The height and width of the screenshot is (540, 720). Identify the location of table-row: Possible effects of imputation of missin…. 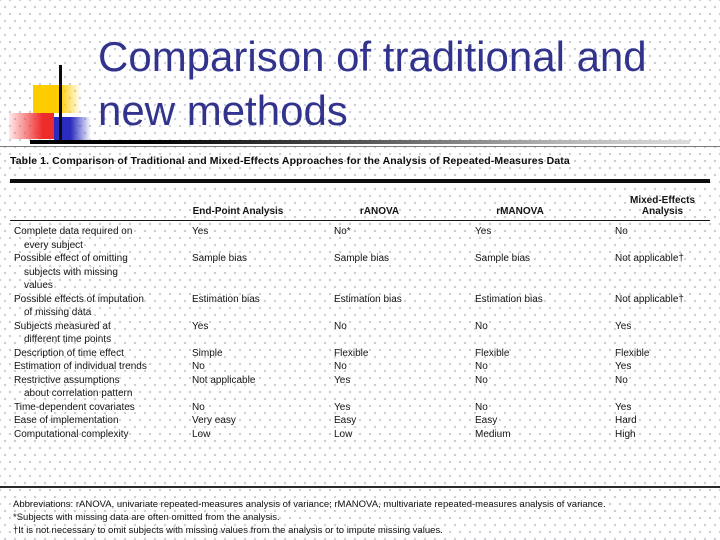
(360, 306).